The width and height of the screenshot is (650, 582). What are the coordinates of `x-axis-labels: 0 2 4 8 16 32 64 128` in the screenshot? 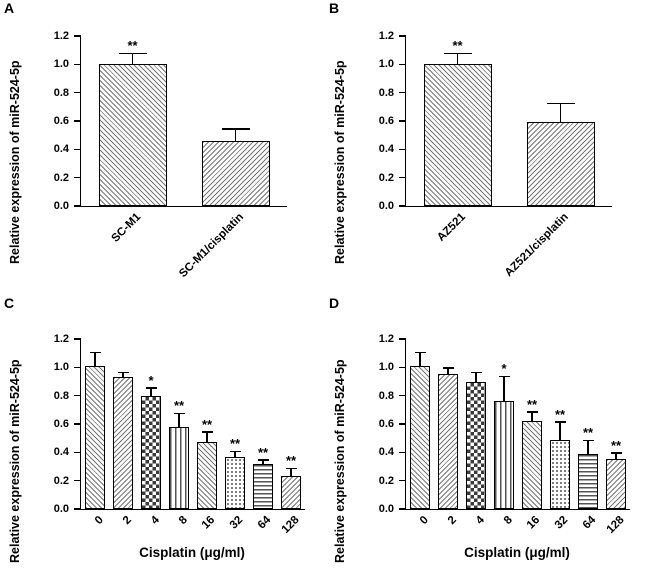 It's located at (192, 528).